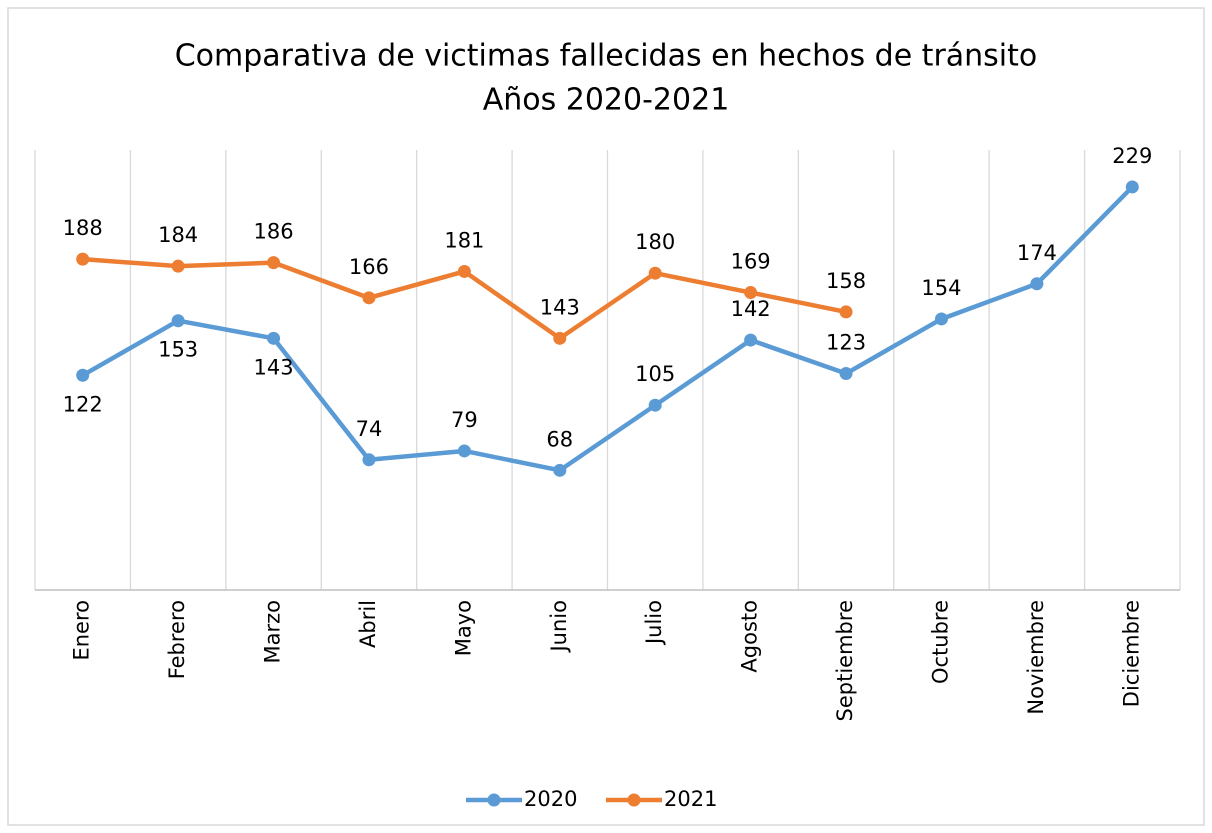  Describe the element at coordinates (1132, 156) in the screenshot. I see `data-label: 229` at that location.